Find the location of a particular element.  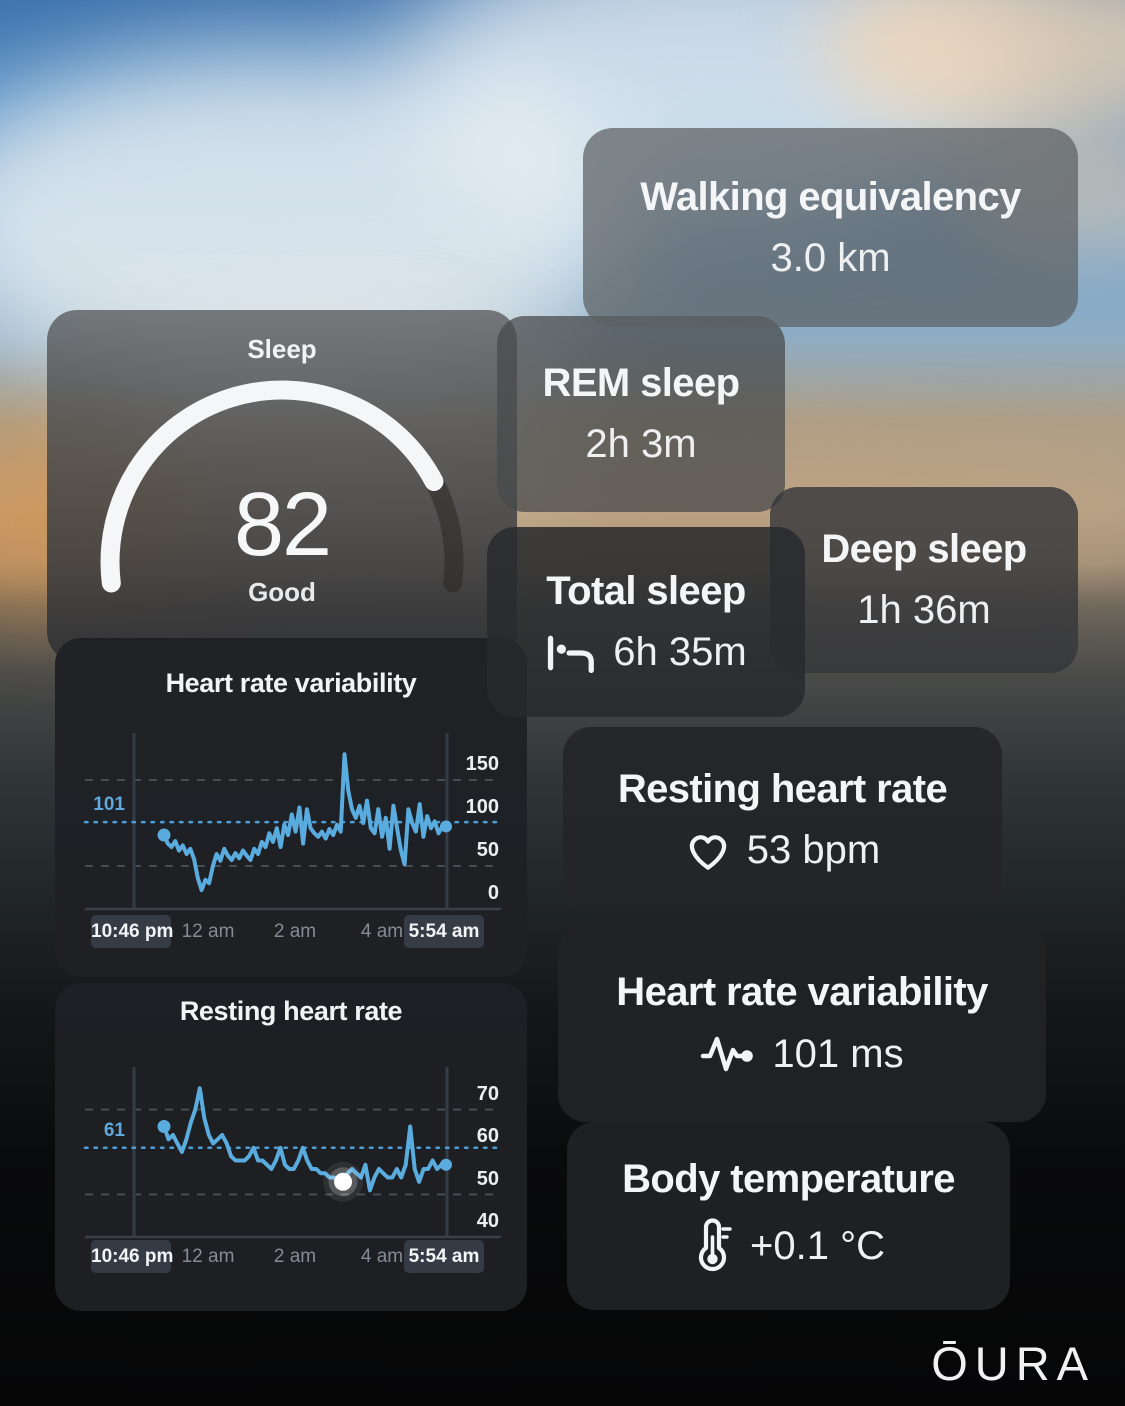

body-temperature-title: Body temperature is located at coordinates (788, 1178).